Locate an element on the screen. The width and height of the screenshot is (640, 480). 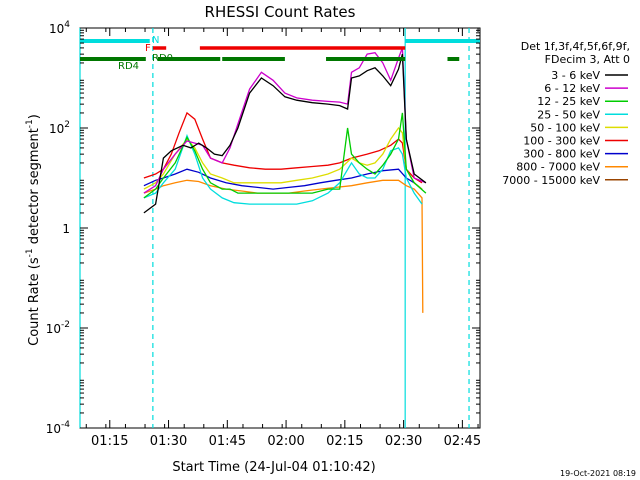
x-tick-label: 01:15 is located at coordinates (109, 441).